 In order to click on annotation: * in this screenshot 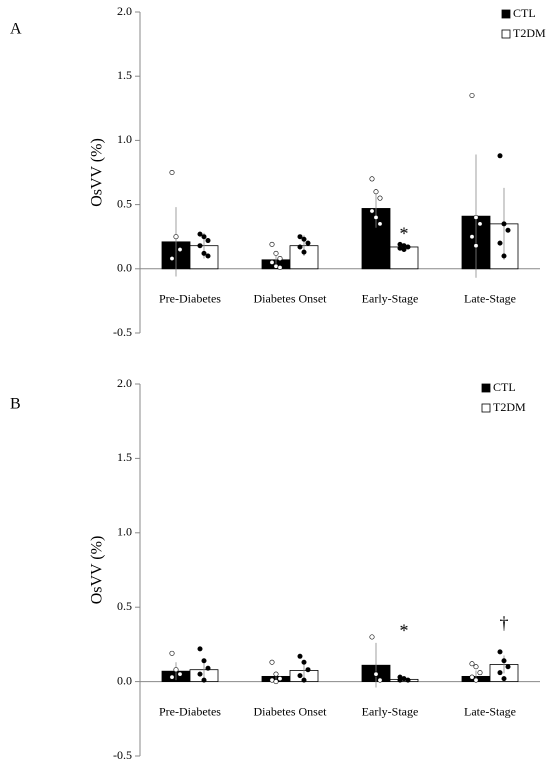, I will do `click(404, 234)`.